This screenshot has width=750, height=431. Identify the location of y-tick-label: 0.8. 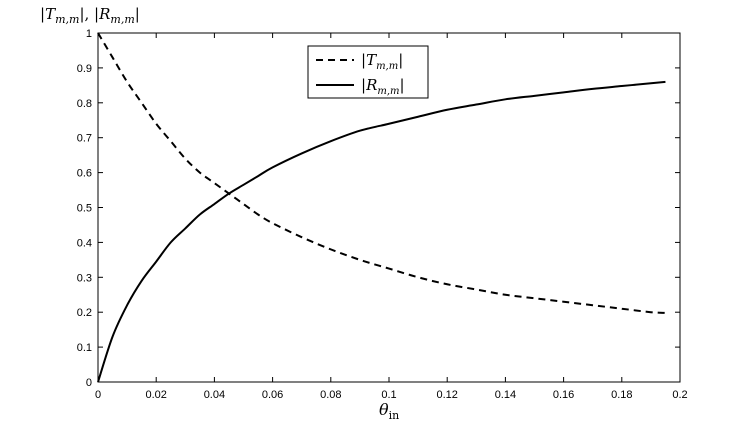
(84, 104).